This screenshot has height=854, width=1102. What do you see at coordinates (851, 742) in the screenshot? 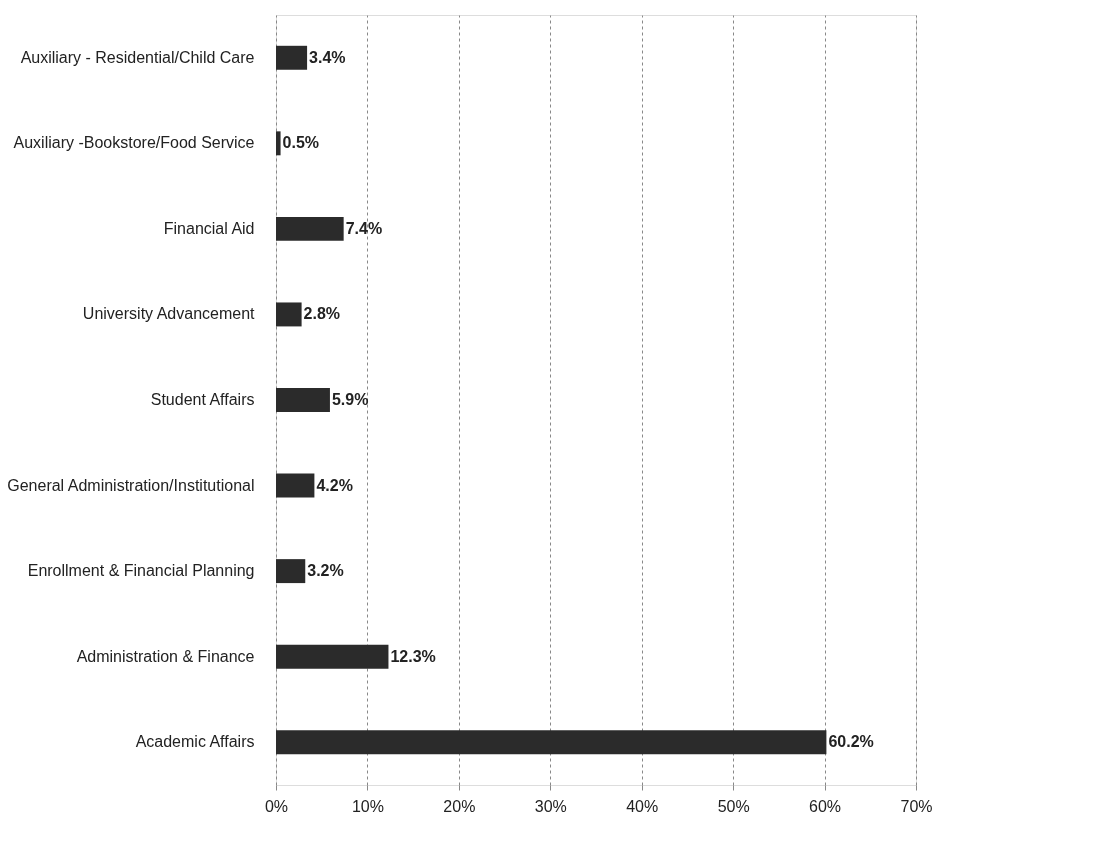
I see `data-label: 60.2%` at bounding box center [851, 742].